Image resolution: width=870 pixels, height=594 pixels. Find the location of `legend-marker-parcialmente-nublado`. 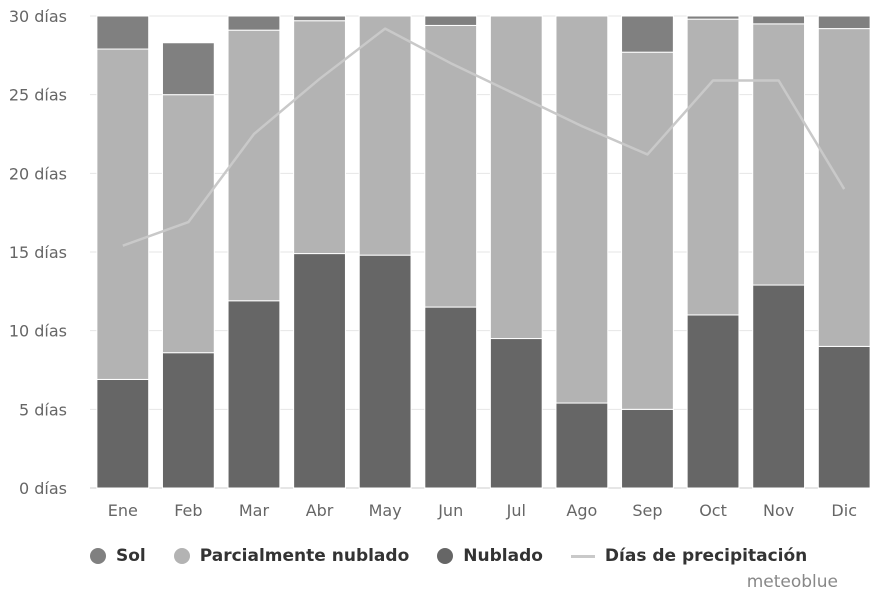

legend-marker-parcialmente-nublado is located at coordinates (181, 556).